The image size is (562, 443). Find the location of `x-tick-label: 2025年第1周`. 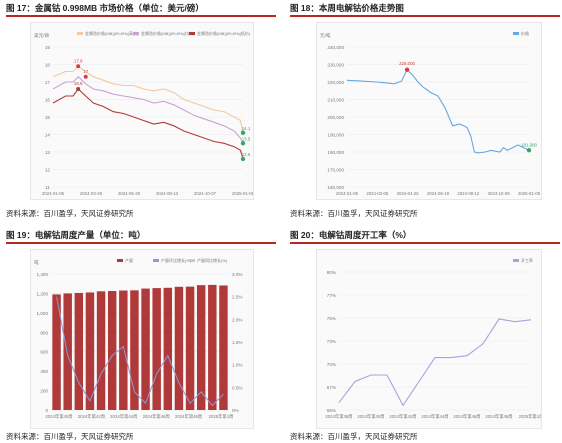

x-tick-label: 2025年第1周 is located at coordinates (530, 416).